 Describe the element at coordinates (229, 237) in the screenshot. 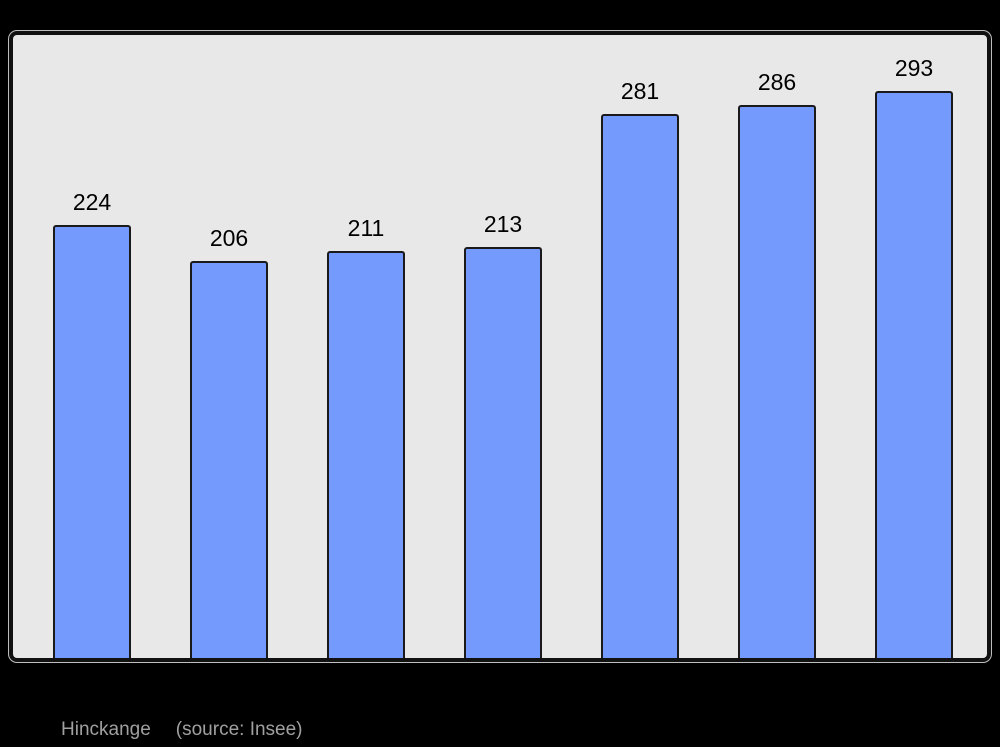

I see `bar-value-label: 206` at that location.